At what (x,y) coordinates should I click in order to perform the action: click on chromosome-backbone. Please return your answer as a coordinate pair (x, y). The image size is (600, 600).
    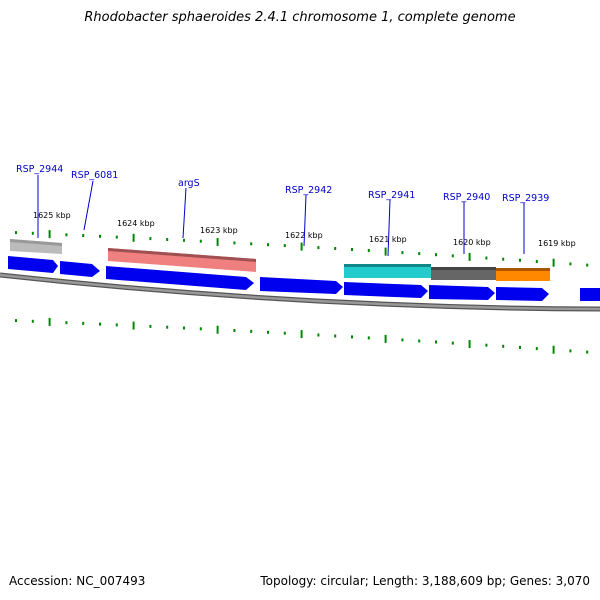
    Looking at the image, I should click on (300, 292).